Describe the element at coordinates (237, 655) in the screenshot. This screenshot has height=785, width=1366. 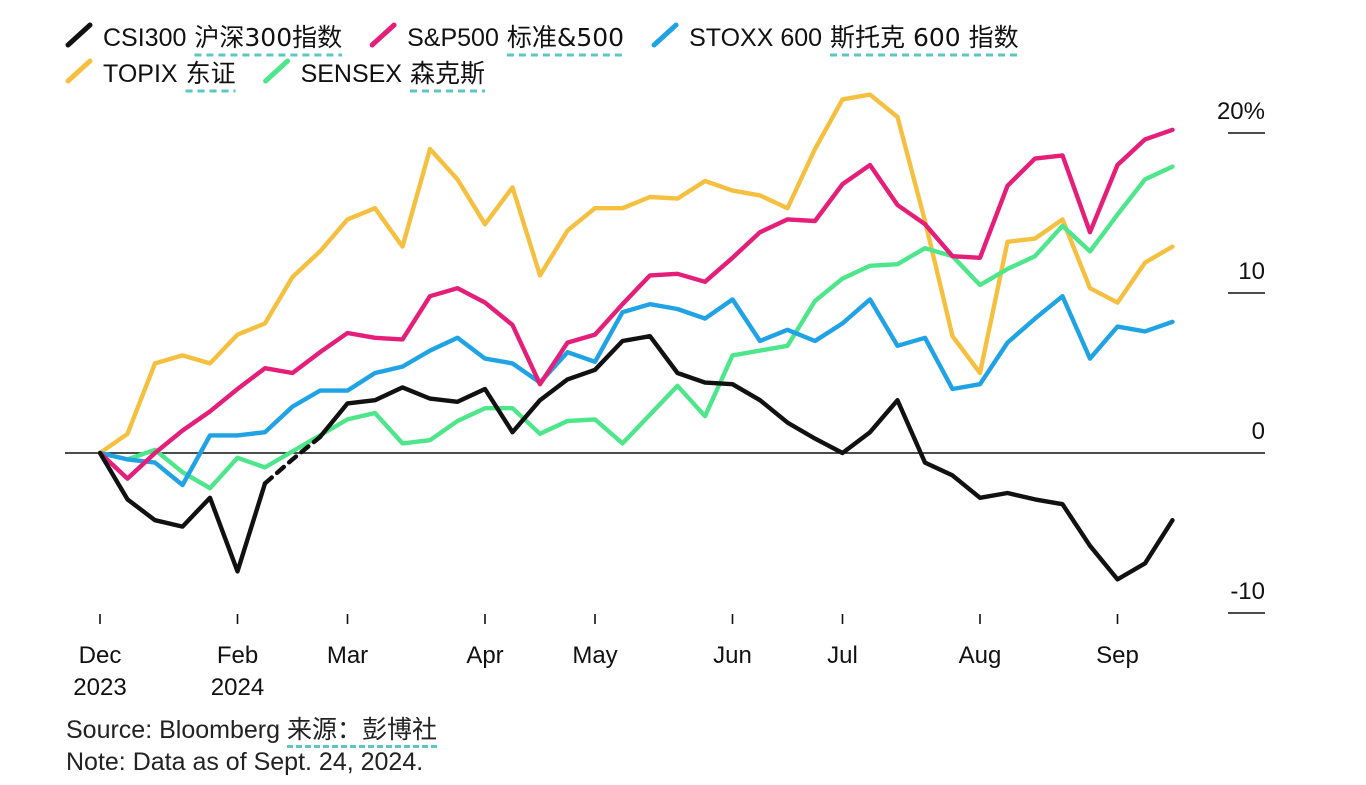
I see `x-tick-label: Feb` at that location.